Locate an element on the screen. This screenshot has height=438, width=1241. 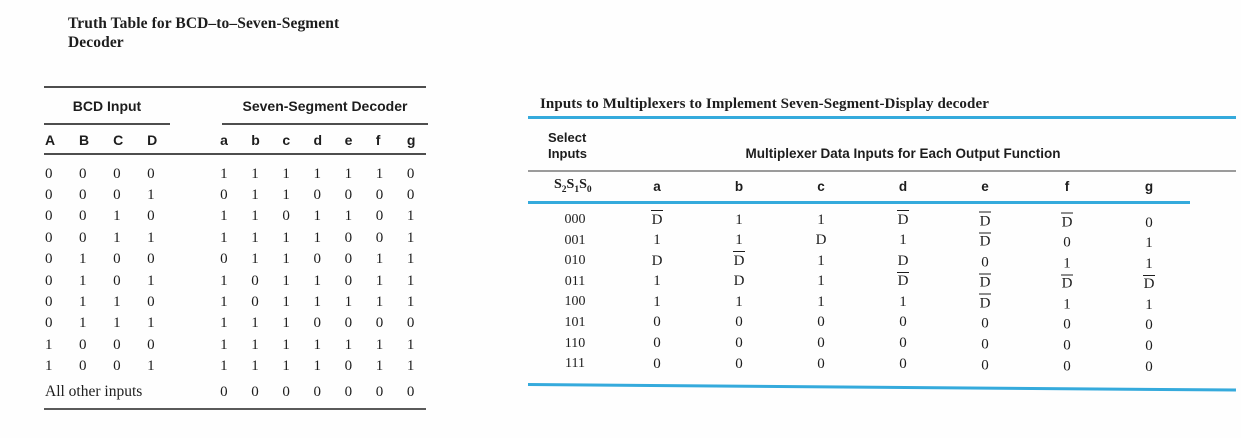
input-col-header: C is located at coordinates (118, 140).